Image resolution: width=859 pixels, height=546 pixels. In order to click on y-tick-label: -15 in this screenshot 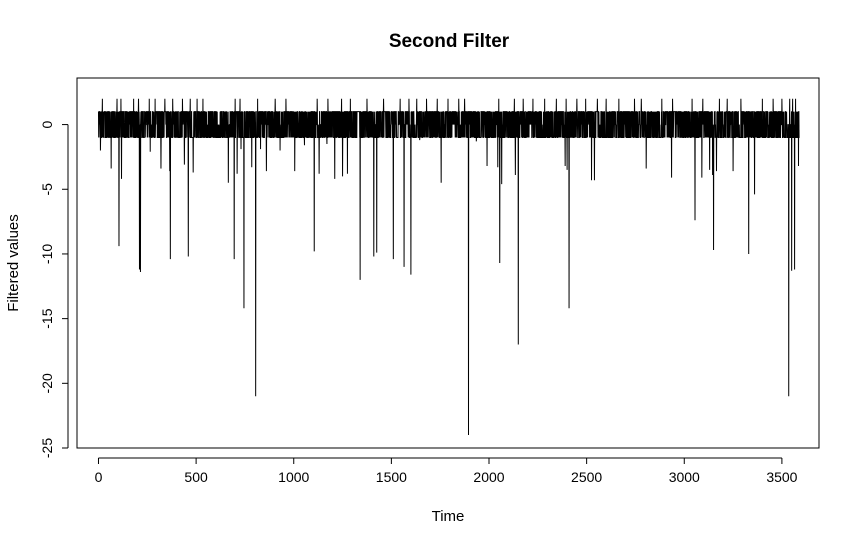, I will do `click(47, 318)`.